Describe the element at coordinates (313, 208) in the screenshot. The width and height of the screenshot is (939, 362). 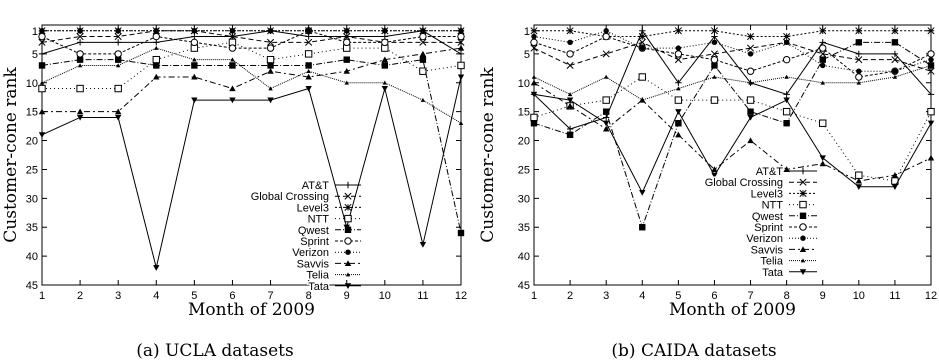
I see `legend-label: Level3` at that location.